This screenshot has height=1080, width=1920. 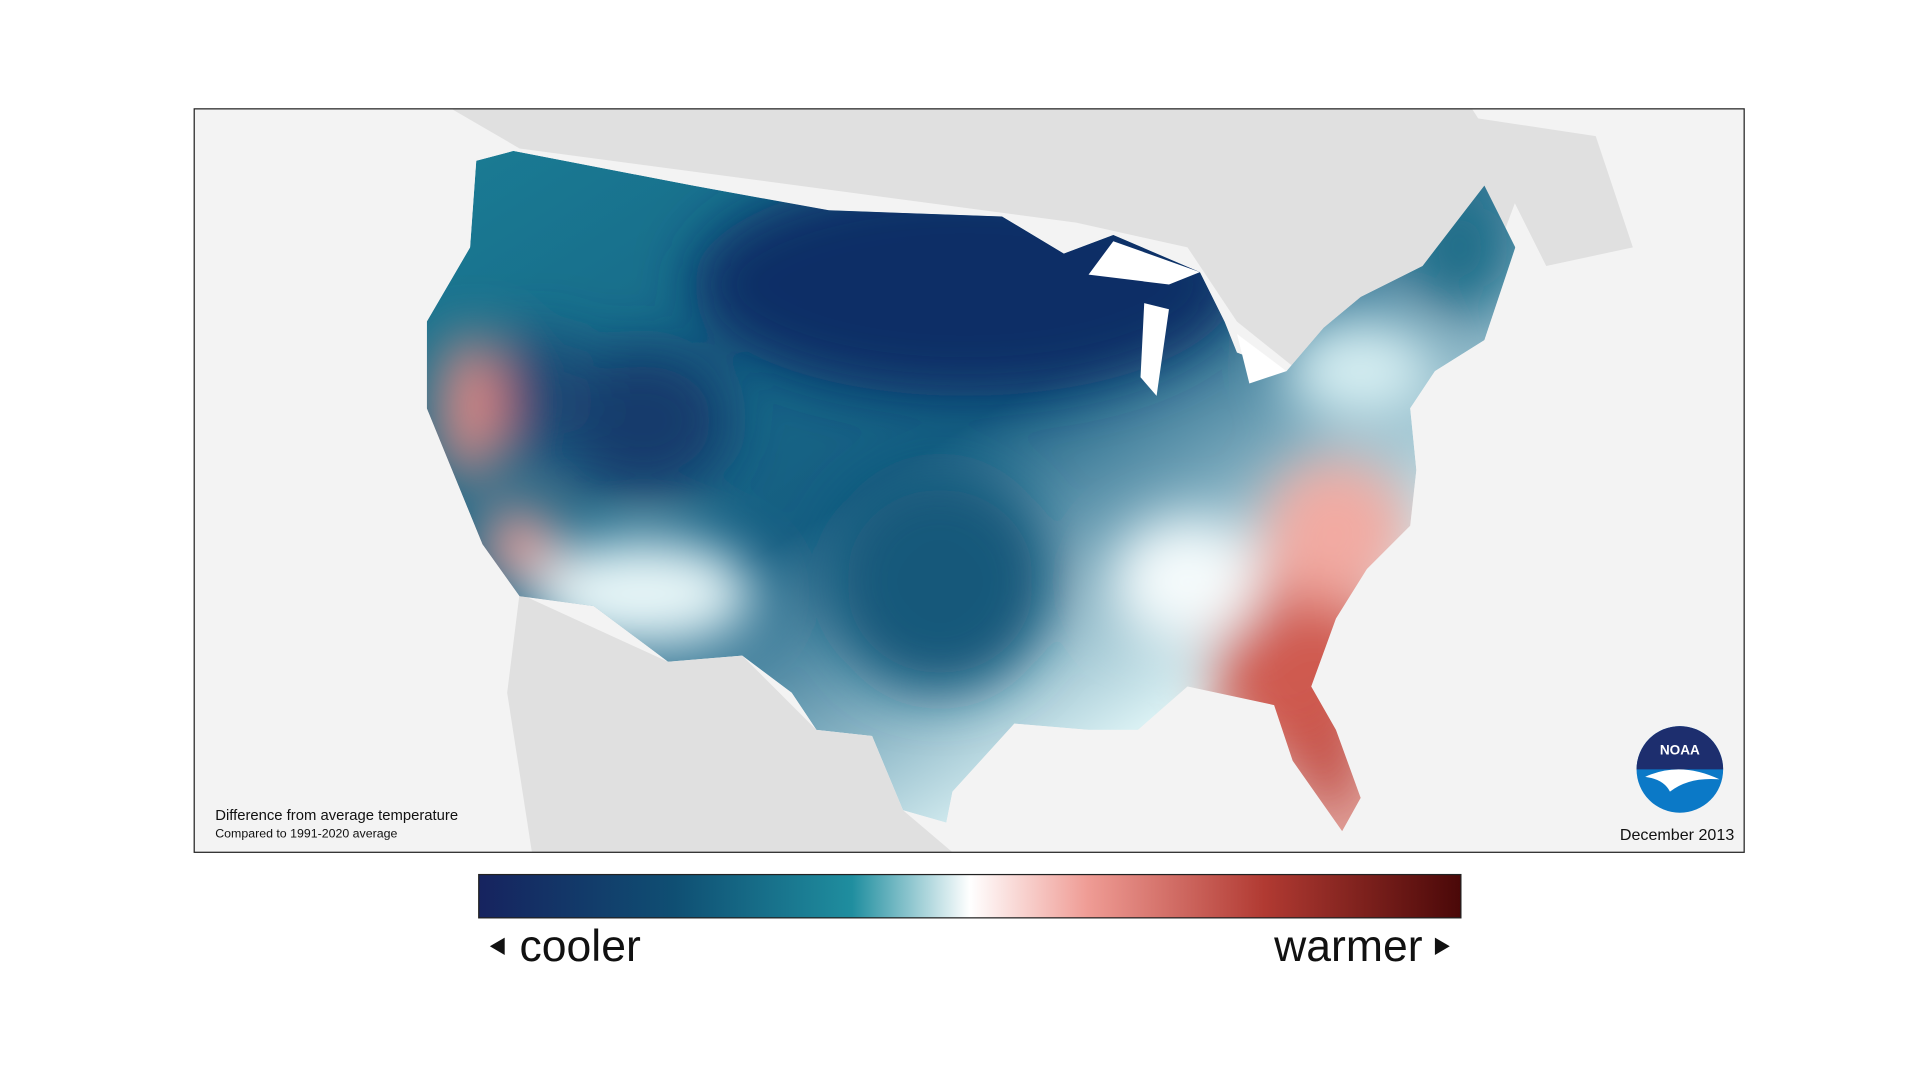 I want to click on logo-text: NOAA, so click(x=1680, y=750).